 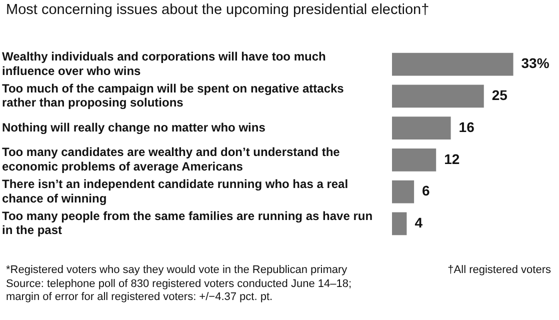 What do you see at coordinates (535, 63) in the screenshot?
I see `data-label: 33%` at bounding box center [535, 63].